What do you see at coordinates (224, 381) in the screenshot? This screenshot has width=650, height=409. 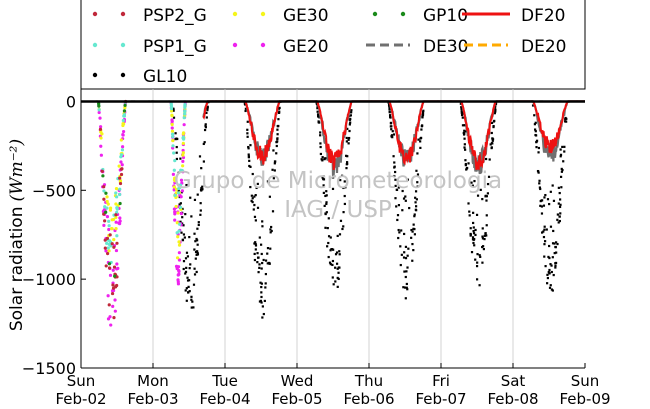 I see `x-tick-weekday: Tue` at bounding box center [224, 381].